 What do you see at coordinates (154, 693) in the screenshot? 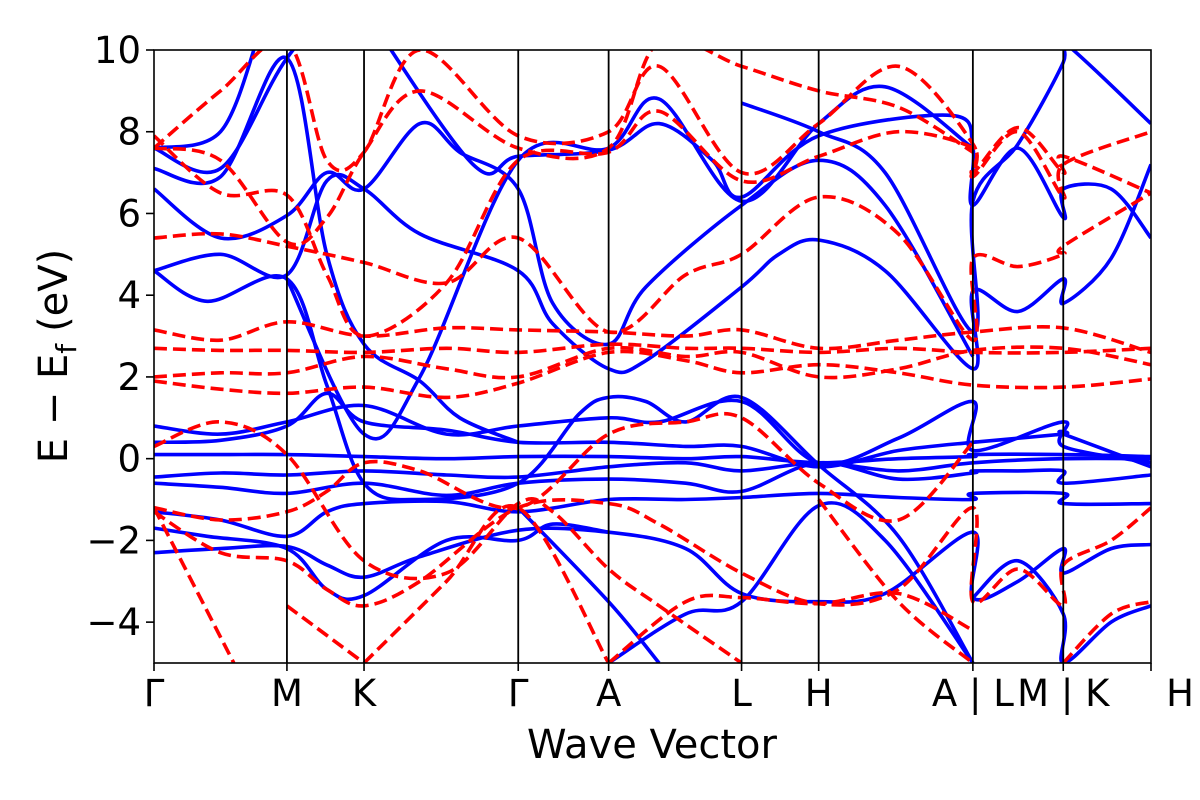
I see `x-tick-label-0: Γ` at bounding box center [154, 693].